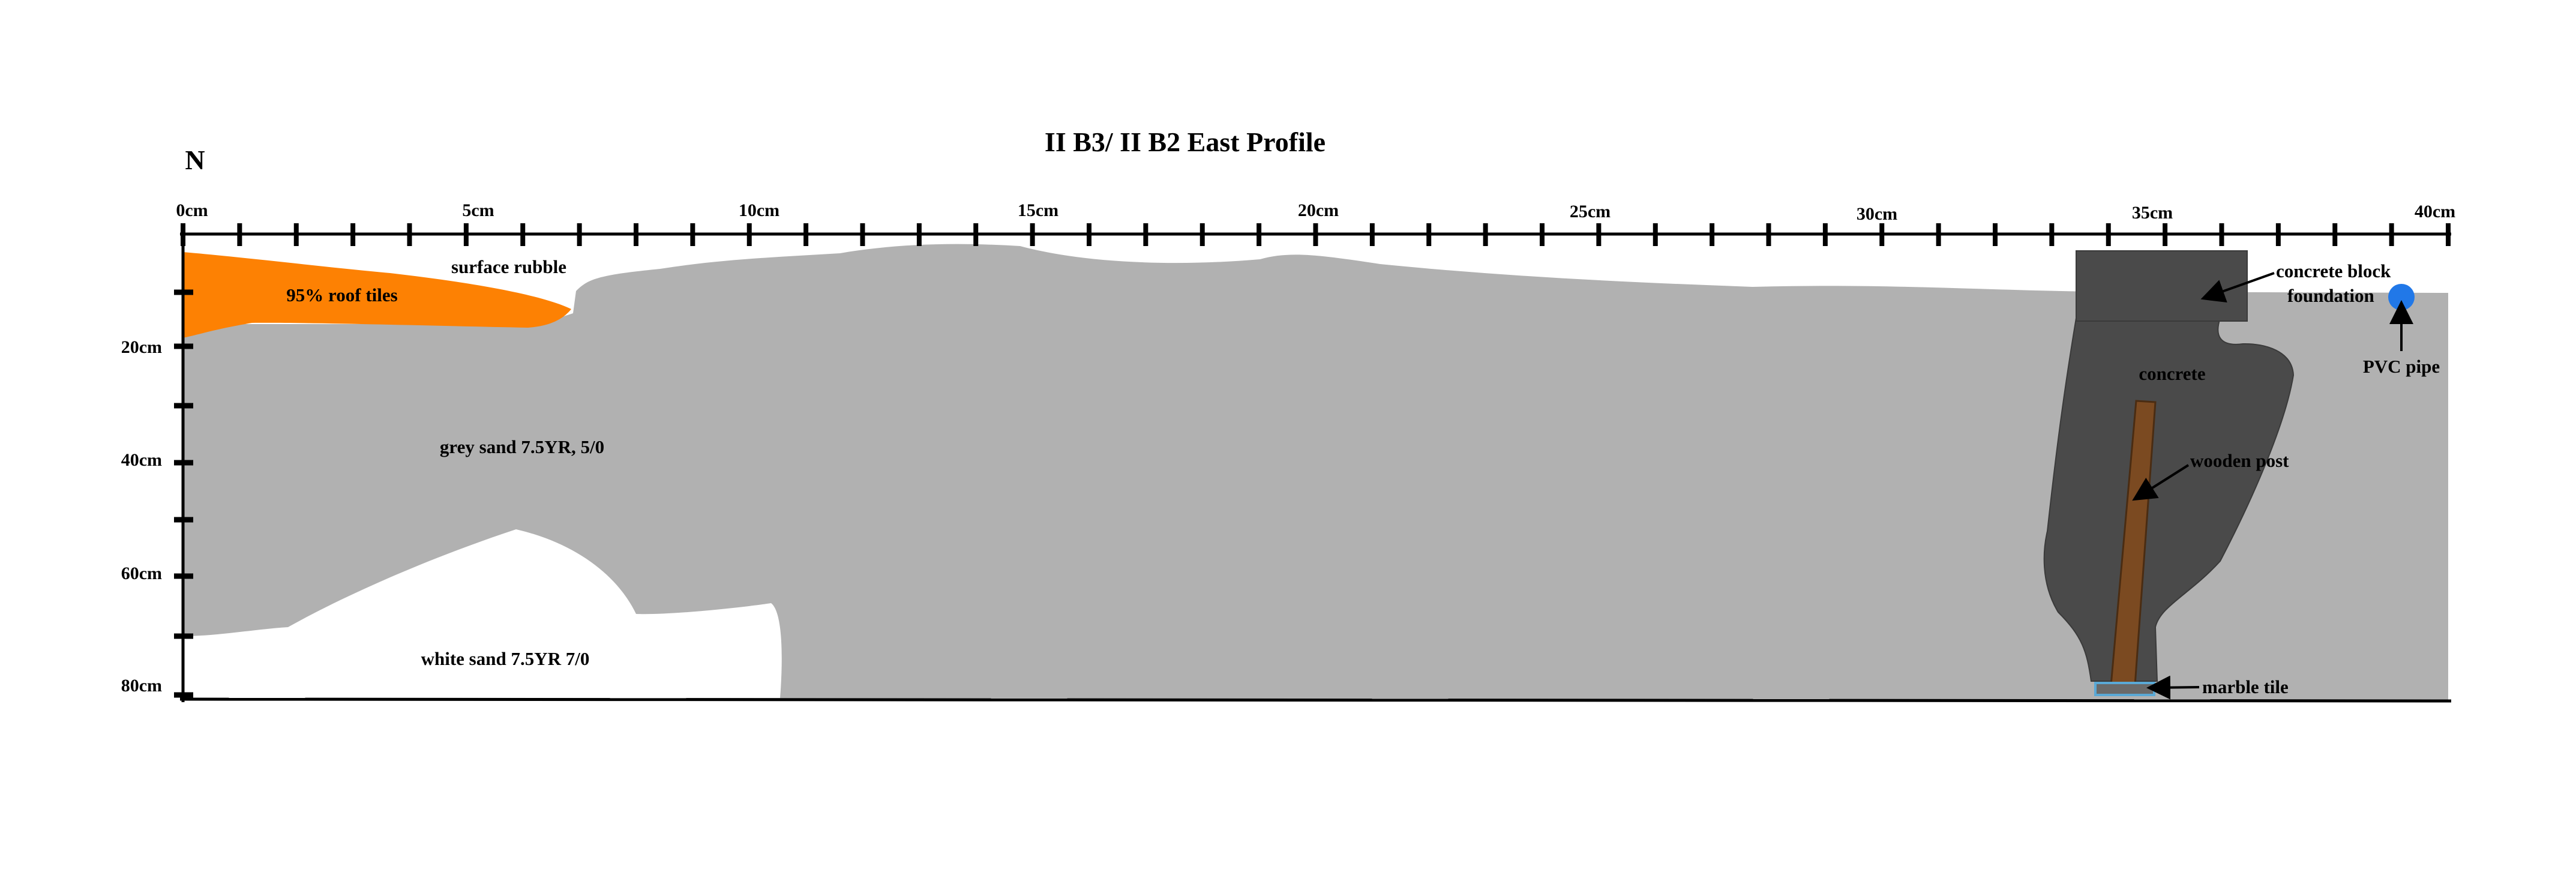  Describe the element at coordinates (2162, 286) in the screenshot. I see `concrete-block-foundation` at that location.